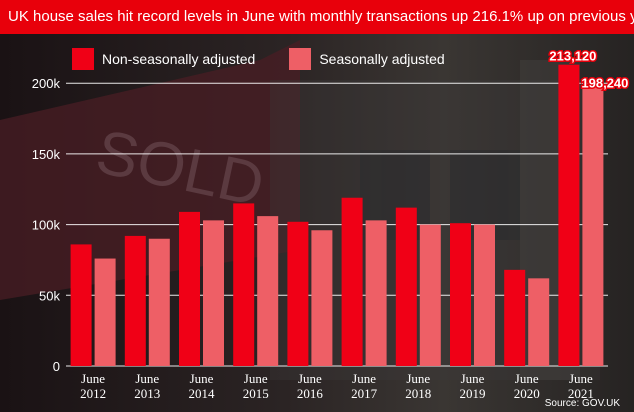  Describe the element at coordinates (56, 366) in the screenshot. I see `y-tick-label: 0` at that location.